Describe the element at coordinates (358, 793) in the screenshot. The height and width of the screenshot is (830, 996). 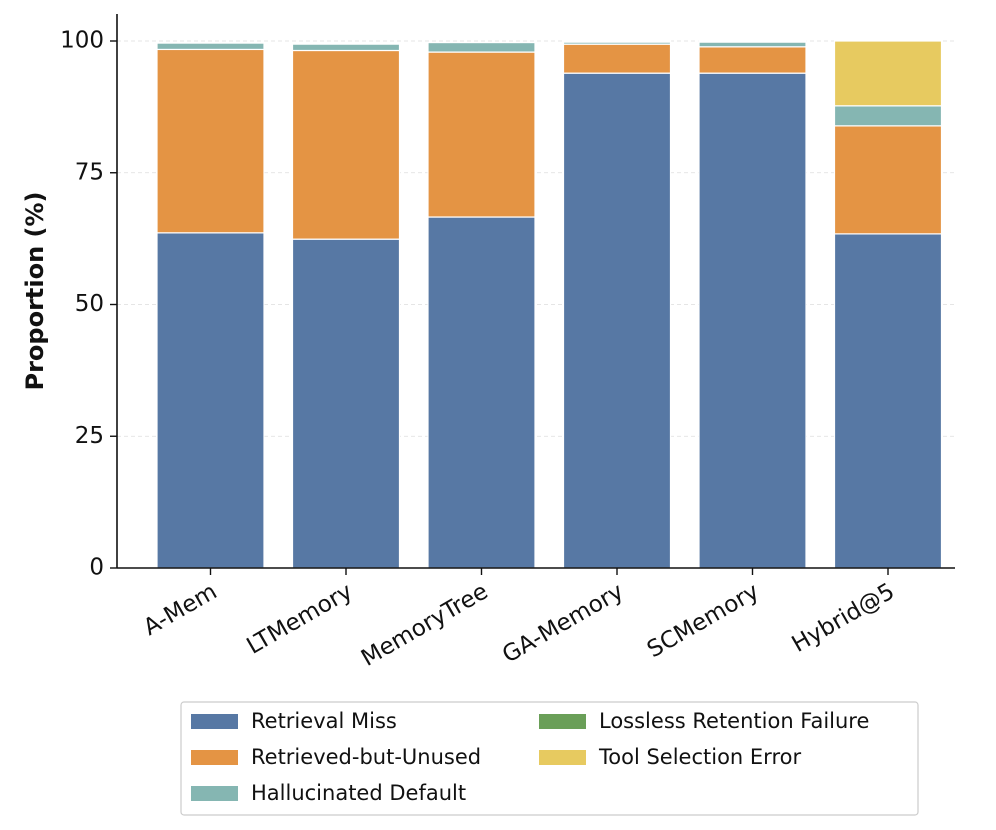
I see `legend-label: Hallucinated Default` at that location.